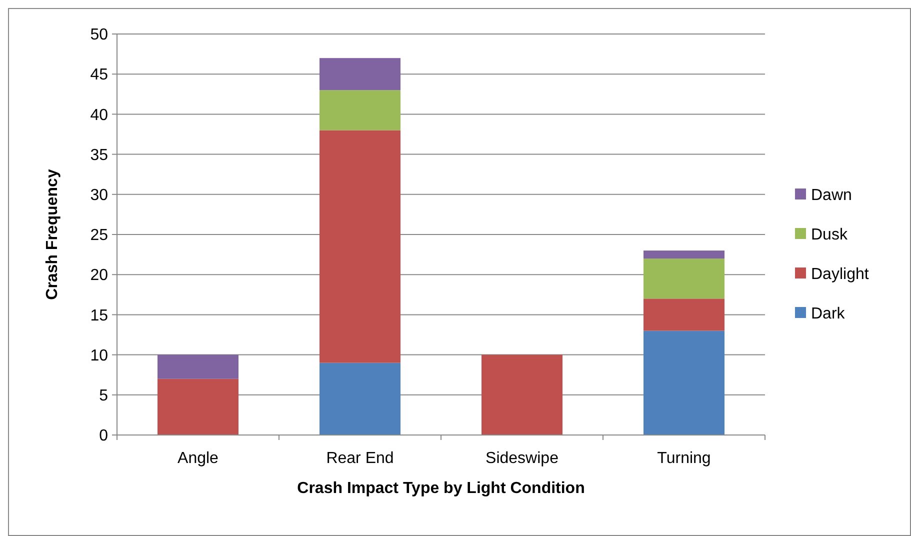  I want to click on y-tick-label: 20, so click(99, 275).